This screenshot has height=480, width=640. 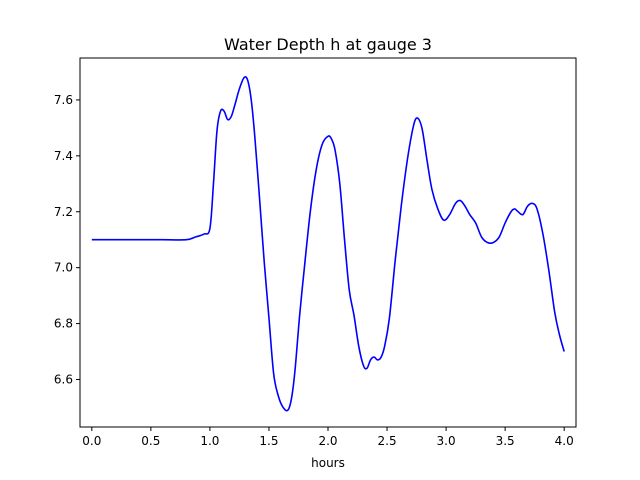 I want to click on chart-title: Water Depth h at gauge 3, so click(x=328, y=44).